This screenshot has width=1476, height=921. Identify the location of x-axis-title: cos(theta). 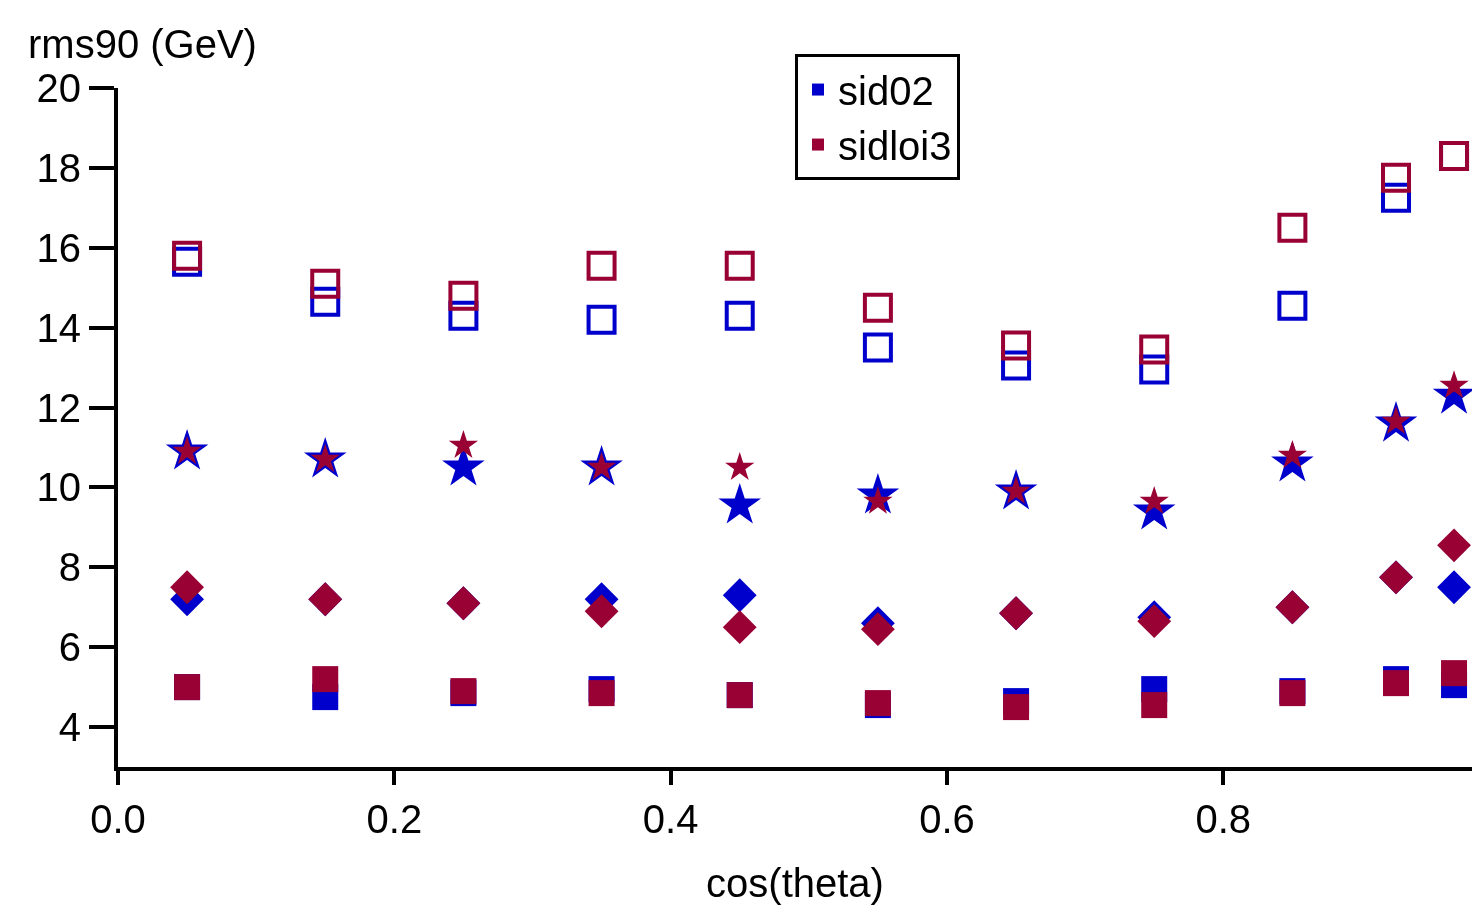
(795, 883).